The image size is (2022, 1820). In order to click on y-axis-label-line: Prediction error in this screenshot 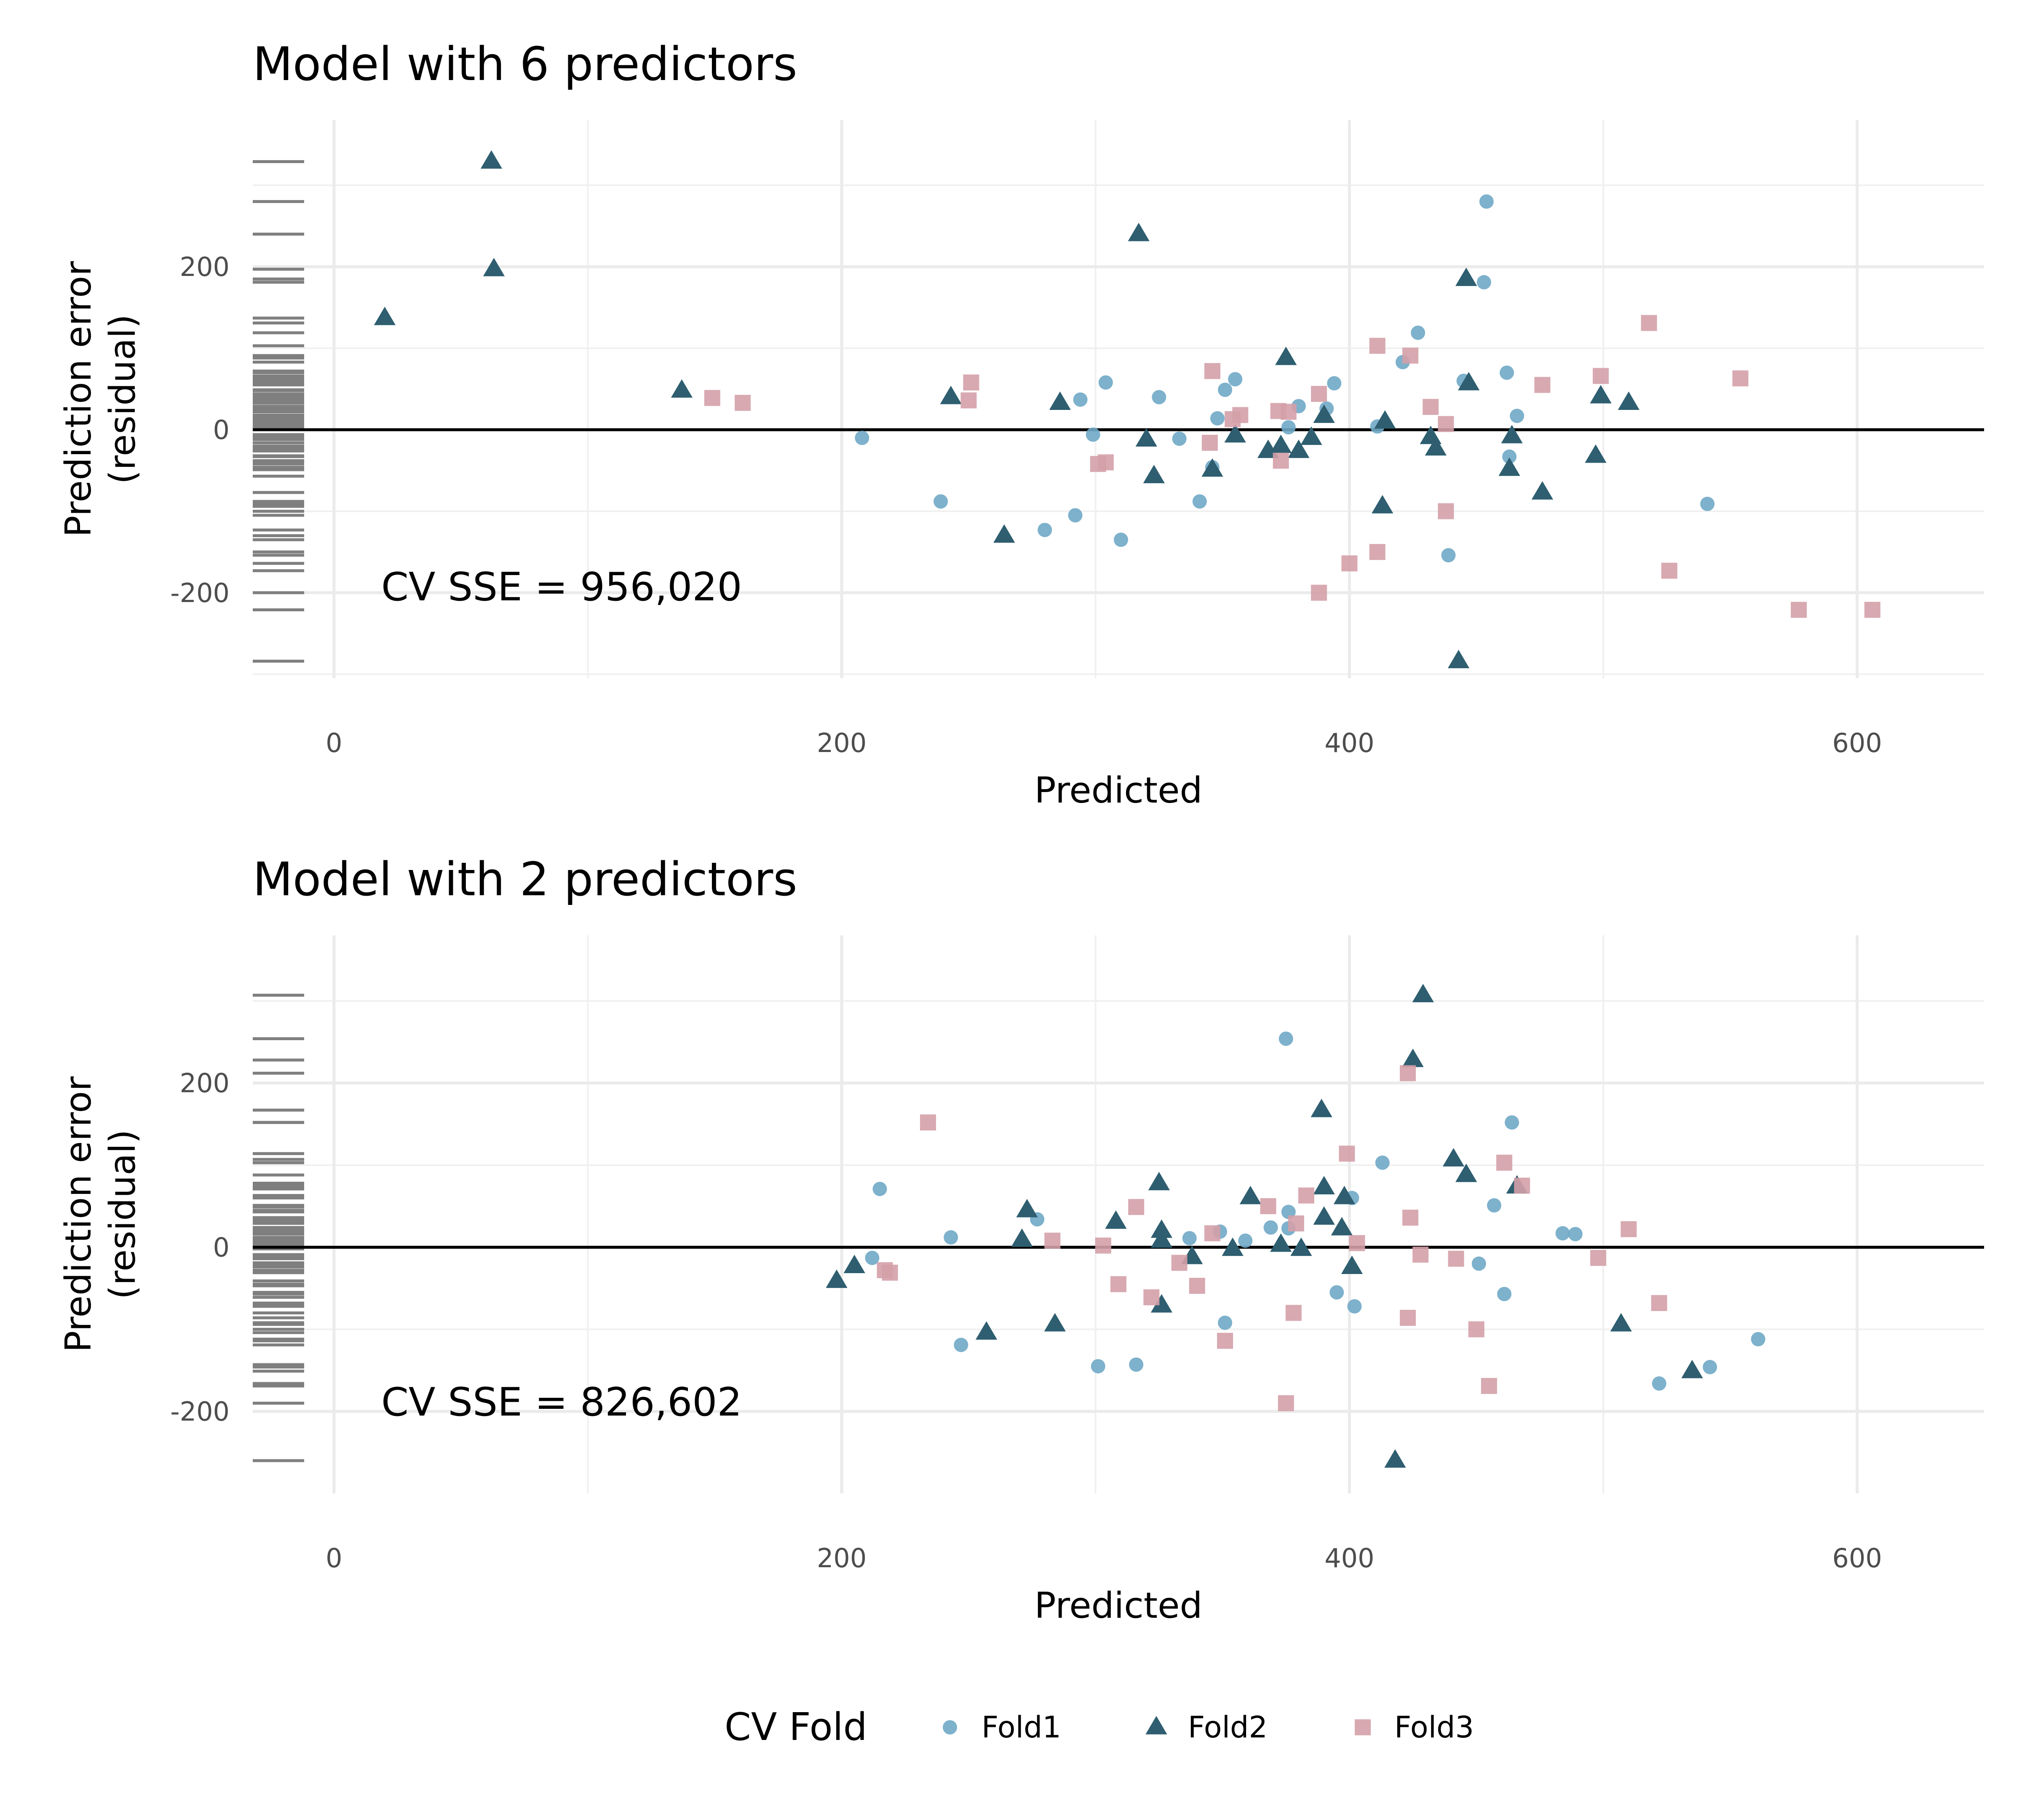, I will do `click(78, 1214)`.